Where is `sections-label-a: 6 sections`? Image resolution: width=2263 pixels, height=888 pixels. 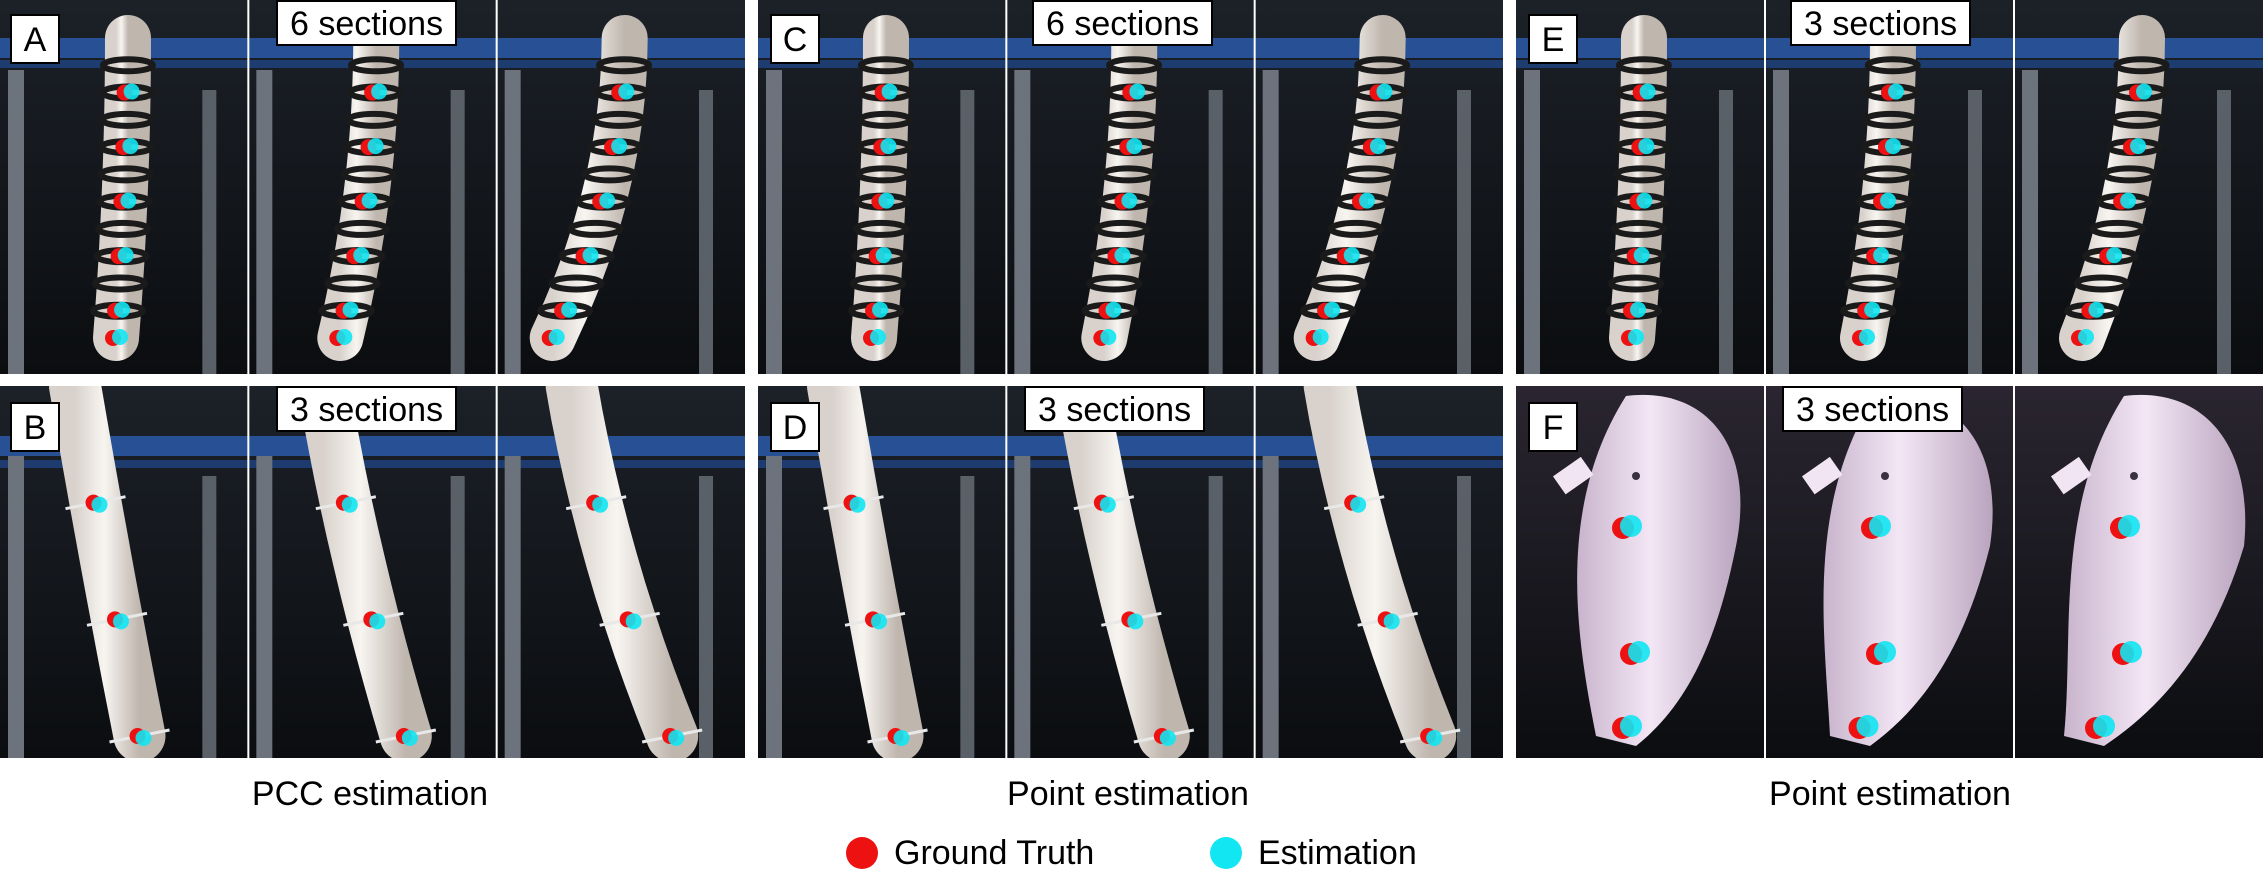 sections-label-a: 6 sections is located at coordinates (367, 23).